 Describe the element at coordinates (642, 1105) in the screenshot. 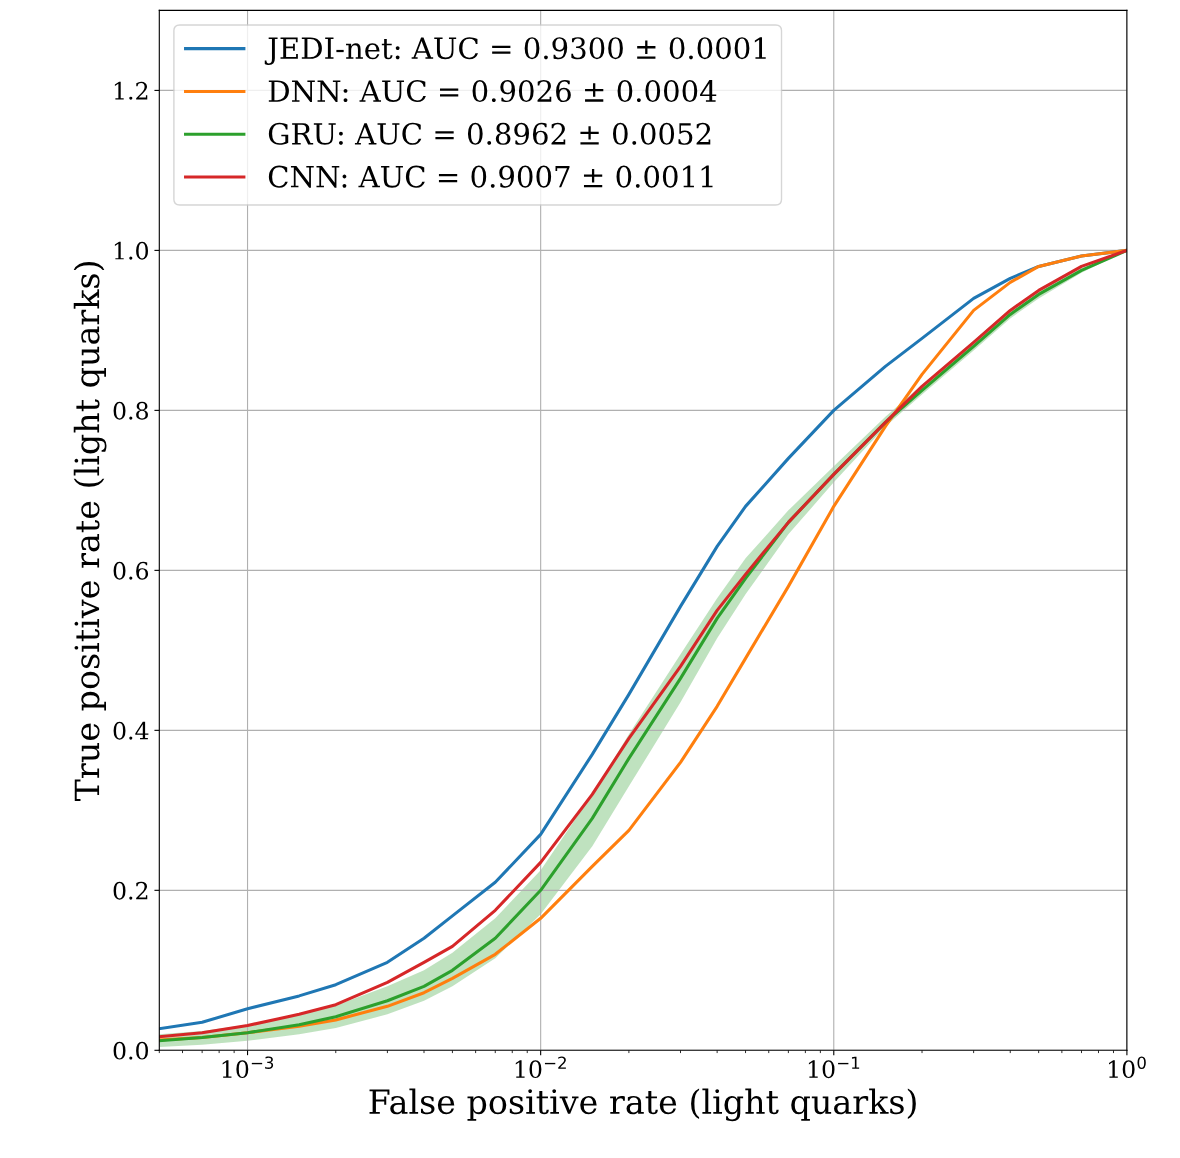

I see `x-axis-title: False positive rate (light quarks)` at that location.